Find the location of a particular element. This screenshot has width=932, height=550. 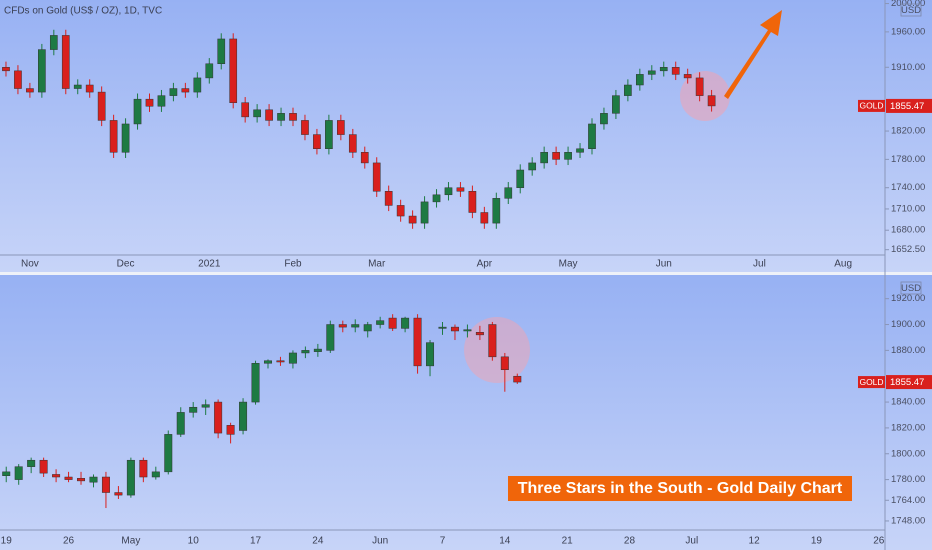

x-tick-label: 14 is located at coordinates (505, 541).